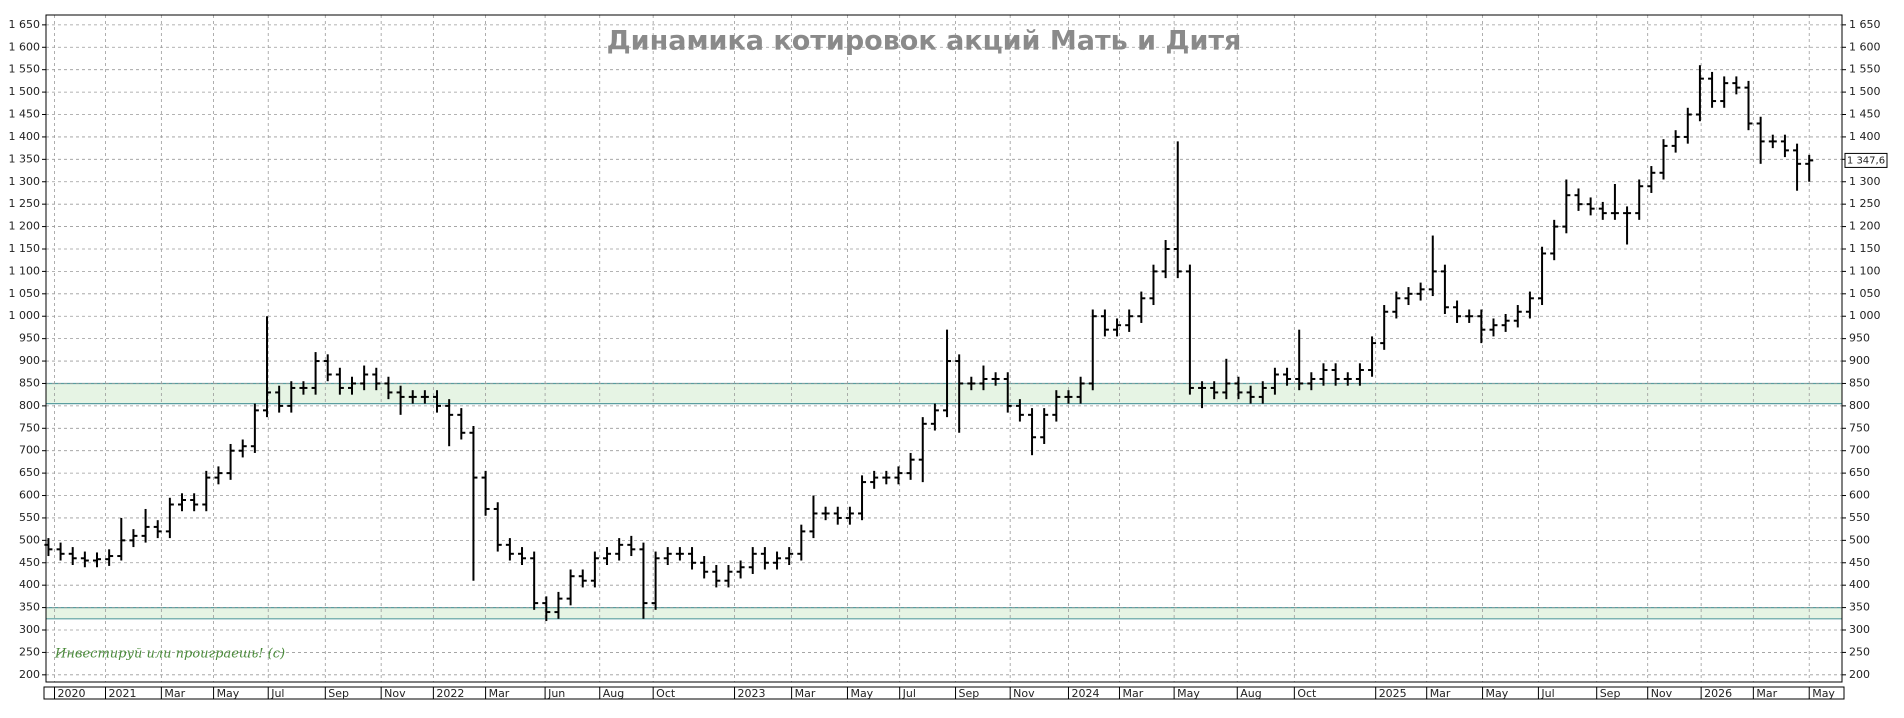 The width and height of the screenshot is (1904, 718). Describe the element at coordinates (944, 693) in the screenshot. I see `x-axis-strip` at that location.